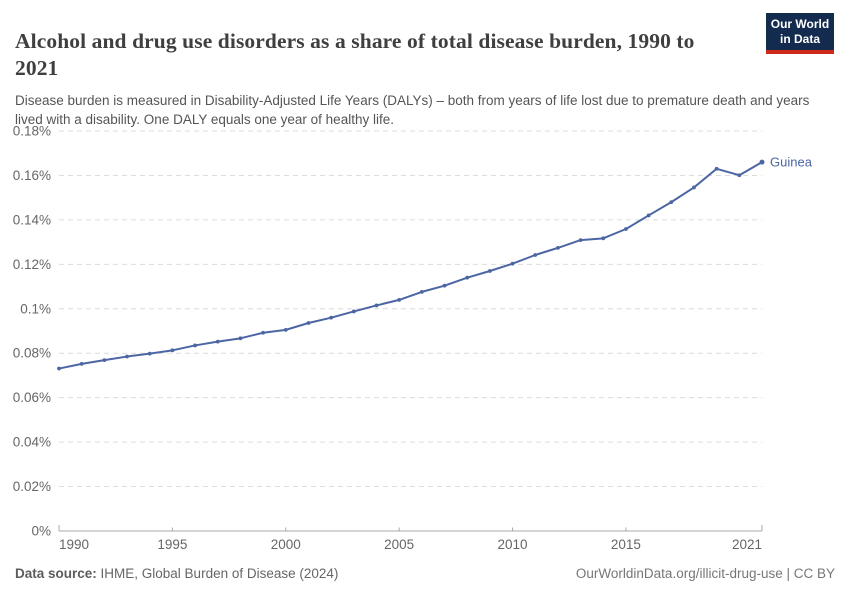 The image size is (850, 600). I want to click on x-tick-label: 2021, so click(747, 544).